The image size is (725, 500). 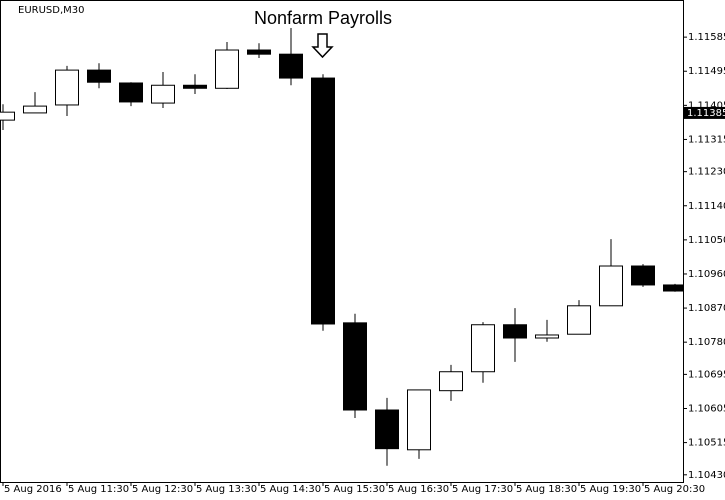 I want to click on x-tick-label: 5 Aug 13:30, so click(x=226, y=489).